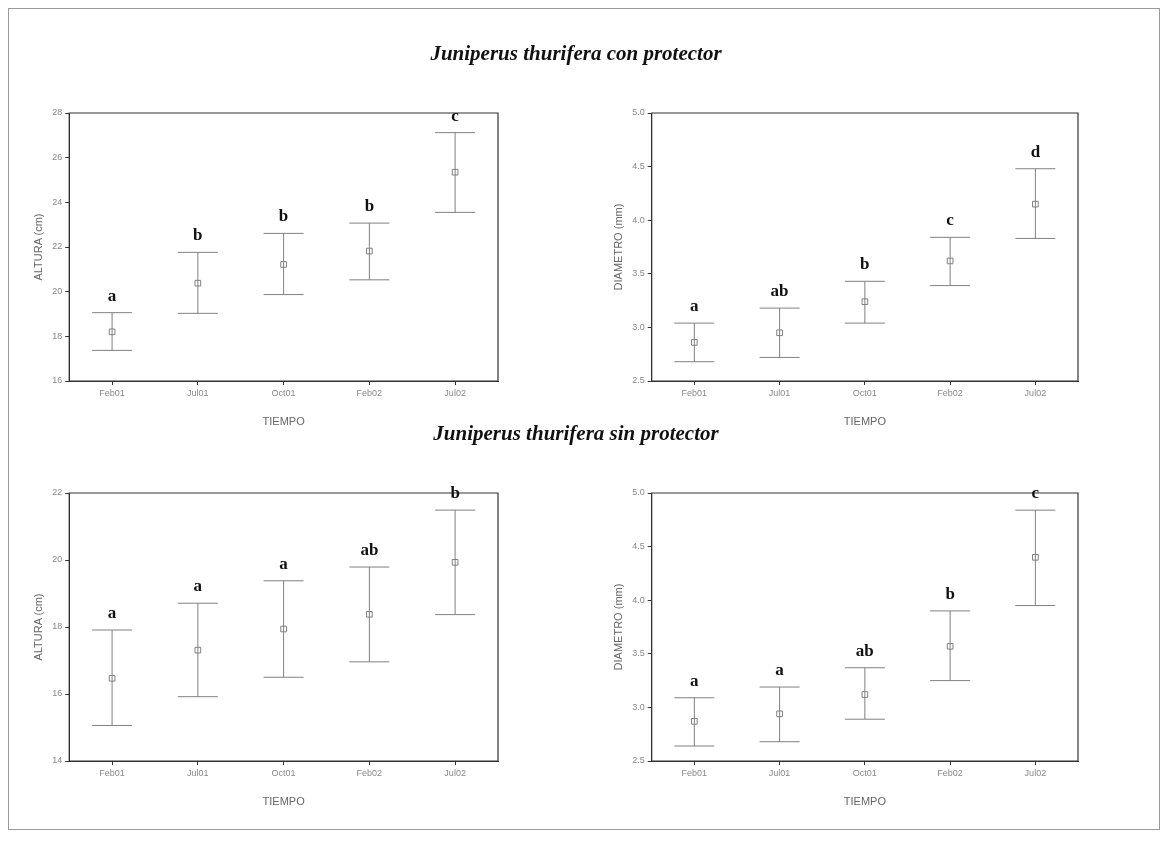  Describe the element at coordinates (576, 433) in the screenshot. I see `text: Juniperus thurifera sin protector` at that location.